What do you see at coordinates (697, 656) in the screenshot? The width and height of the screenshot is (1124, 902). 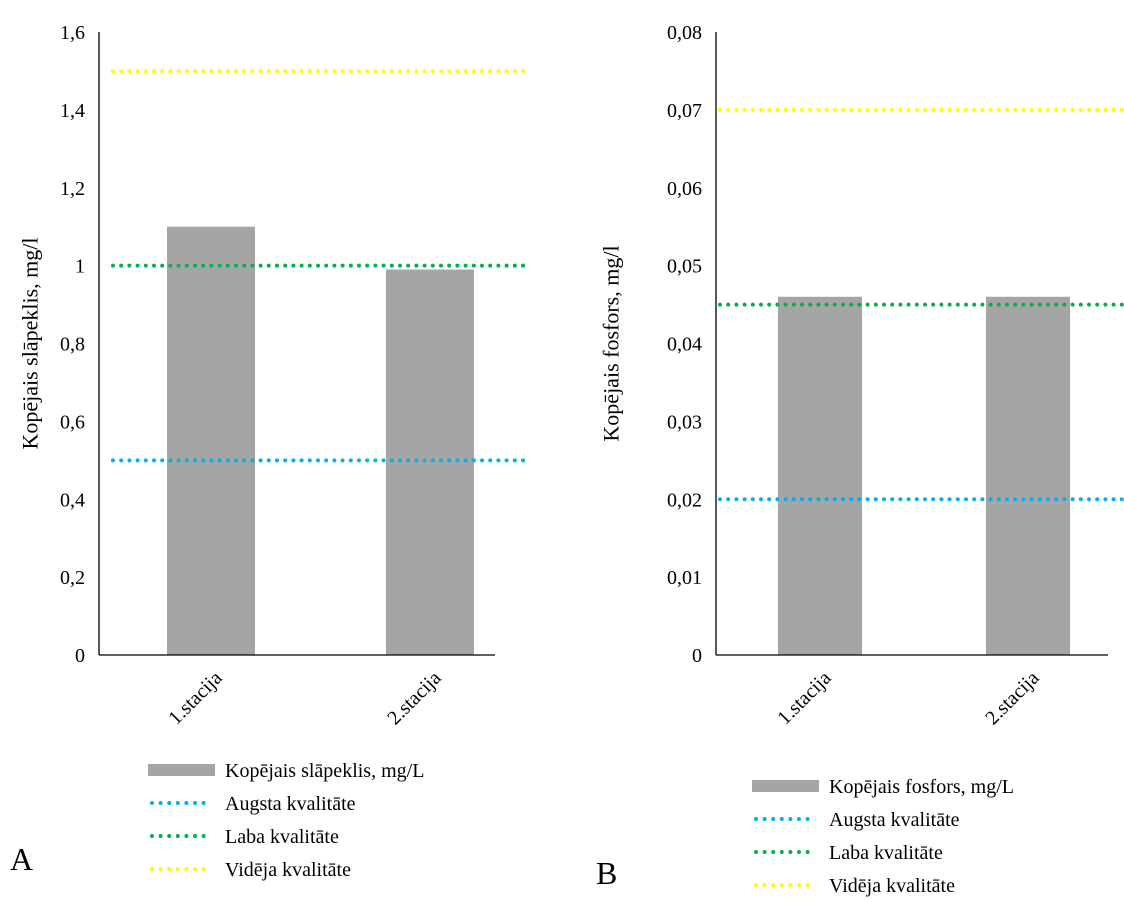 I see `b-y-tick-label: 0` at bounding box center [697, 656].